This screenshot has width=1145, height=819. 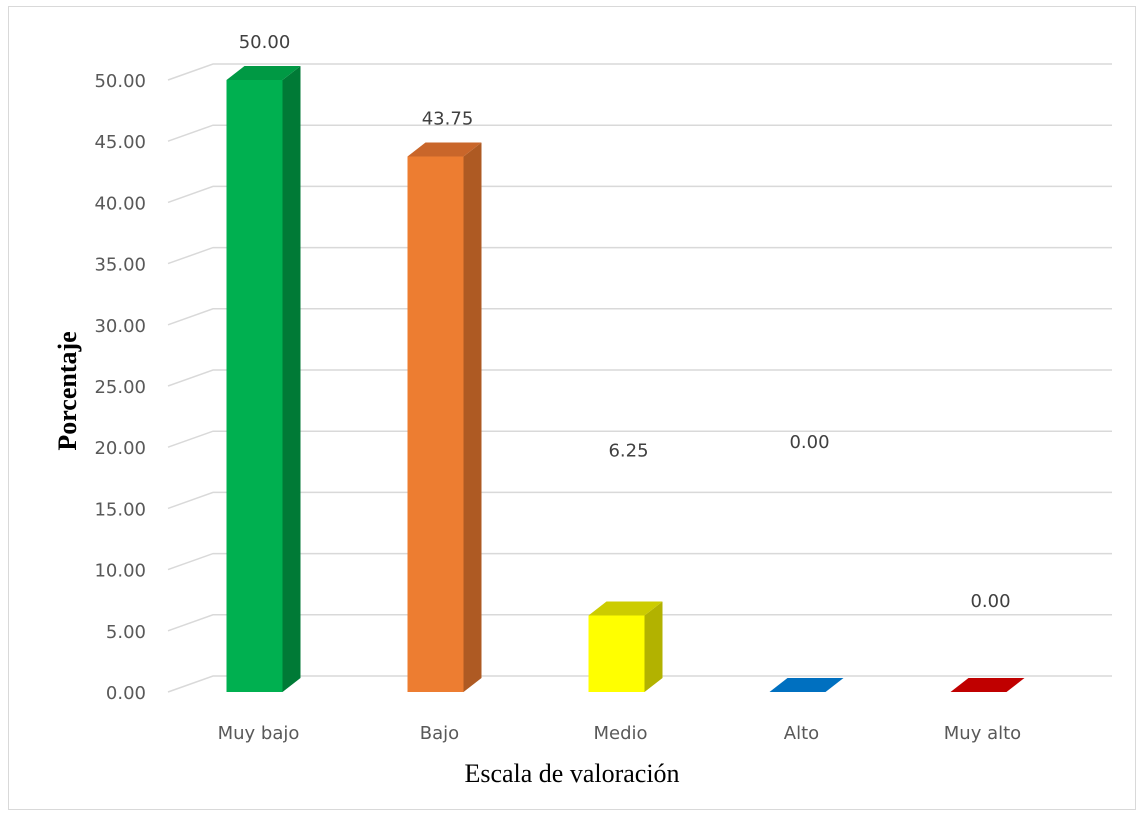 I want to click on x-category-label: Bajo, so click(x=439, y=733).